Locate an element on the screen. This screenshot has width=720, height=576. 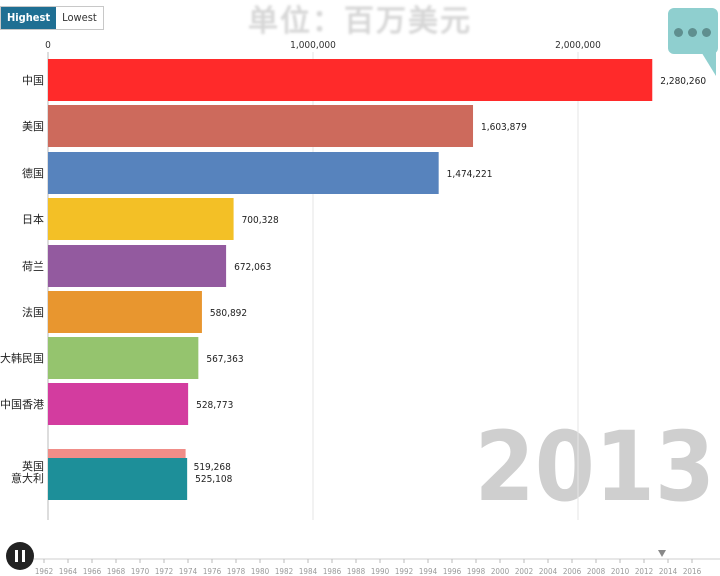
timeline-year-label: 1962 is located at coordinates (44, 571).